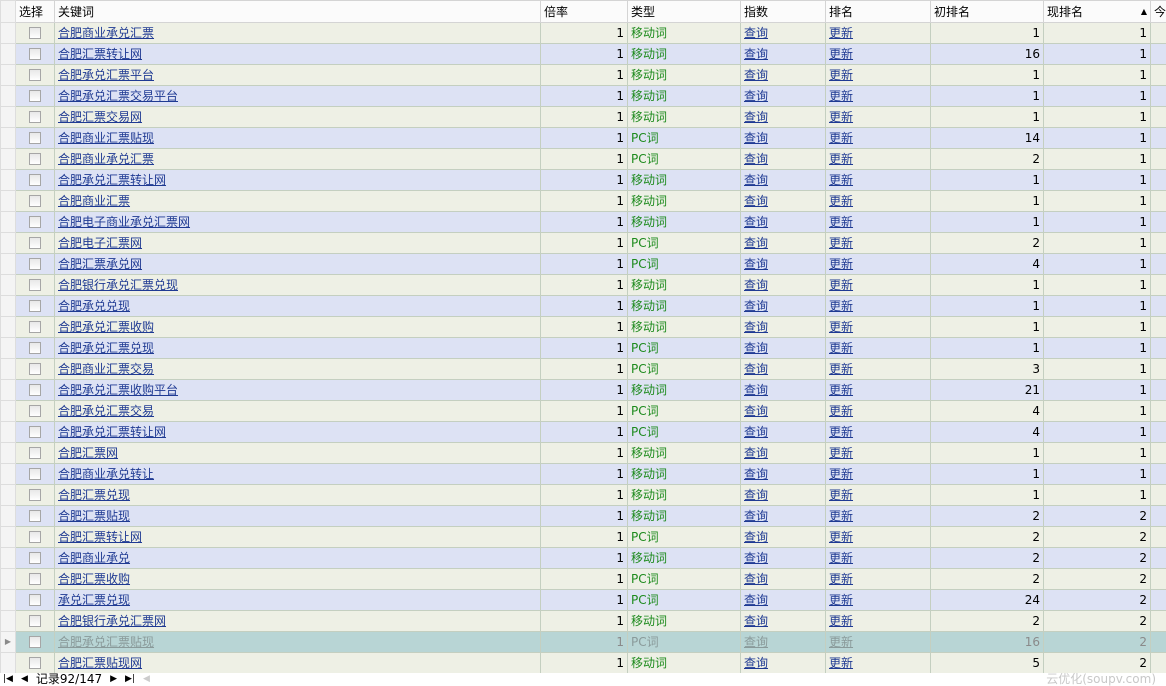 This screenshot has width=1166, height=686. What do you see at coordinates (583, 348) in the screenshot?
I see `table-row: 合肥承兑汇票兑现 1 PC词 查询 更新 1 1` at bounding box center [583, 348].